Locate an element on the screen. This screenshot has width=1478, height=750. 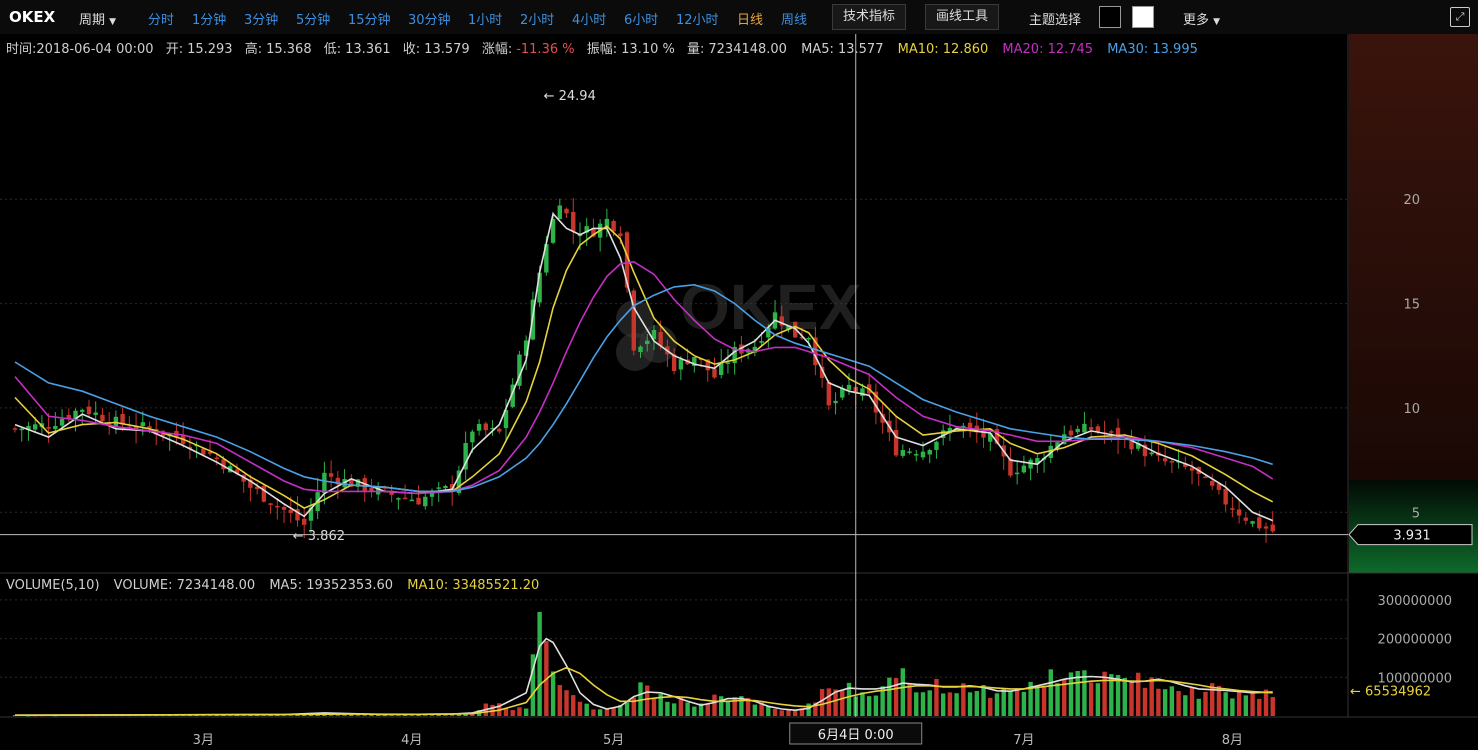
interval-15min: 15分钟 is located at coordinates (369, 20).